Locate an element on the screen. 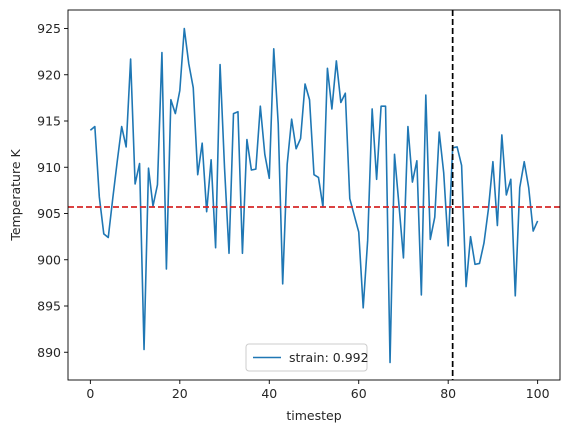 The image size is (571, 432). y-tick-label: 920 is located at coordinates (49, 74).